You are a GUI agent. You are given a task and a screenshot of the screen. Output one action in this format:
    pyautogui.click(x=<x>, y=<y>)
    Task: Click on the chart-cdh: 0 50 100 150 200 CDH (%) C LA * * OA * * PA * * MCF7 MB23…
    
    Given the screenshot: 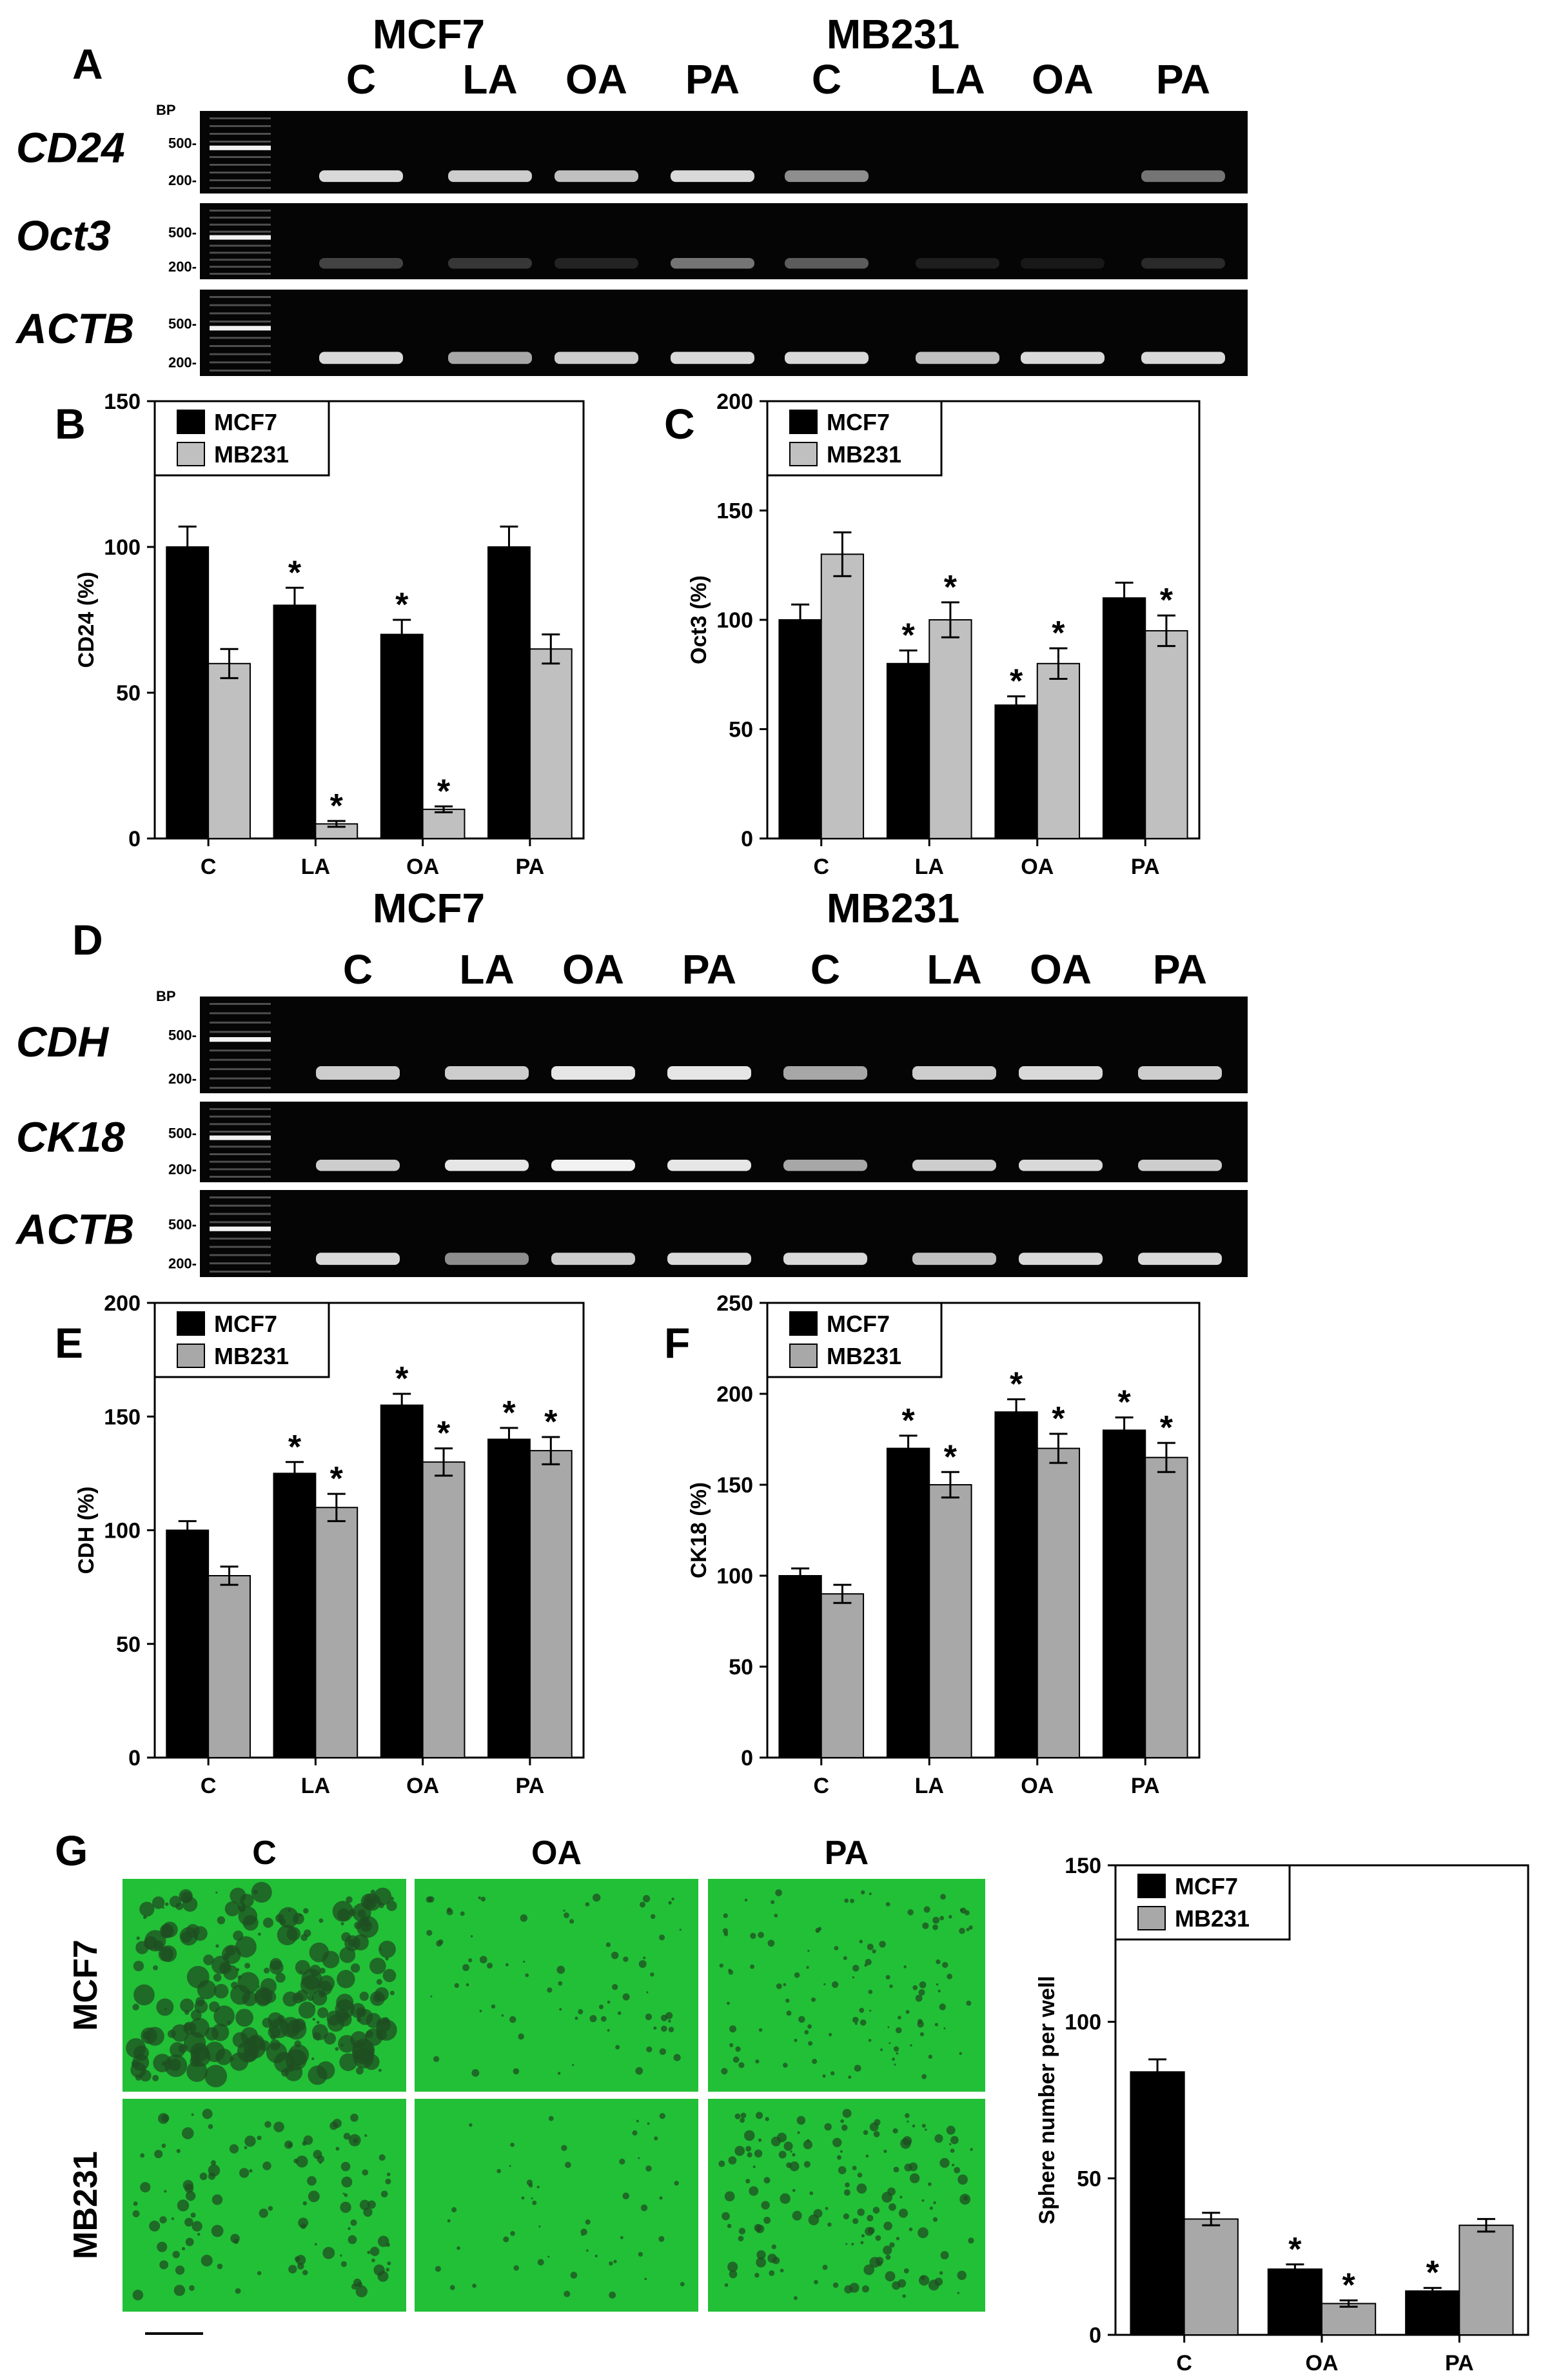 What is the action you would take?
    pyautogui.click(x=329, y=1544)
    